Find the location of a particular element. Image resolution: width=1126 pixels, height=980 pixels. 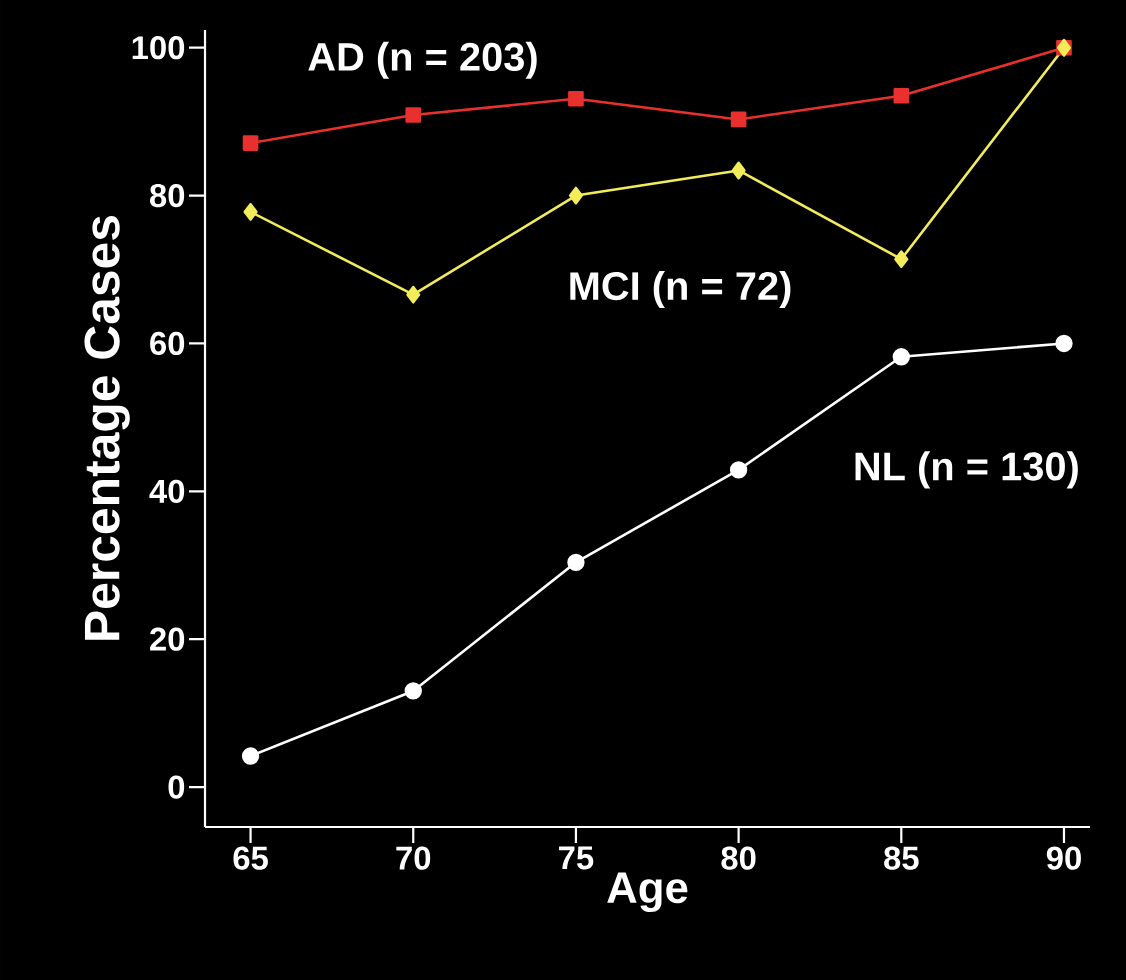

y-tick-label: 80 is located at coordinates (167, 195).